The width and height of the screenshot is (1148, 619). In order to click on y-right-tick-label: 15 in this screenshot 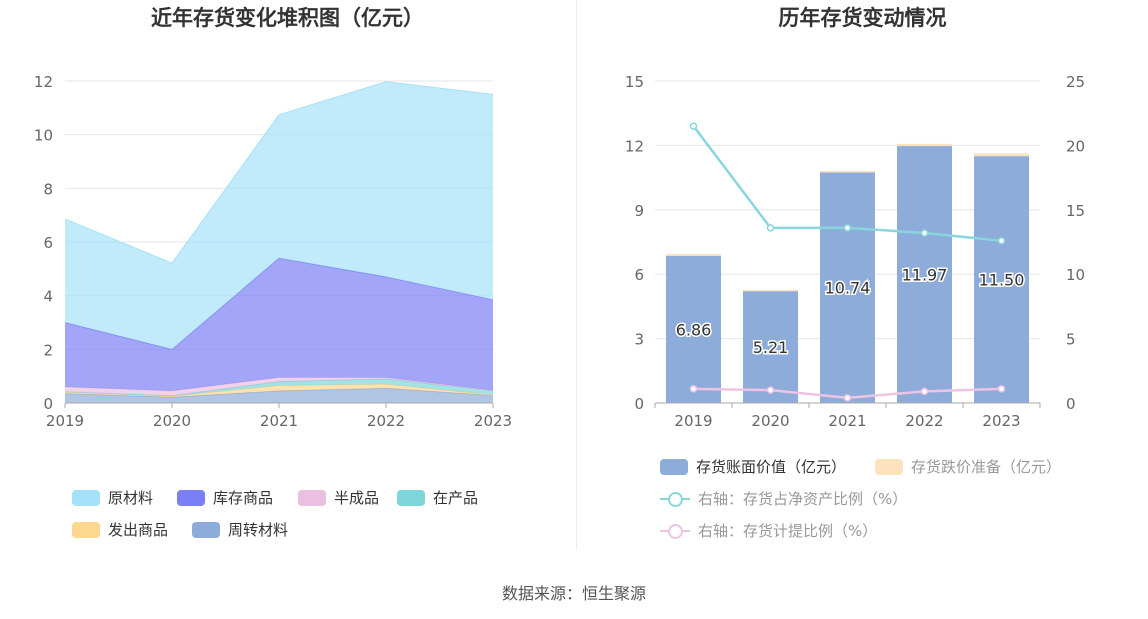, I will do `click(1075, 211)`.